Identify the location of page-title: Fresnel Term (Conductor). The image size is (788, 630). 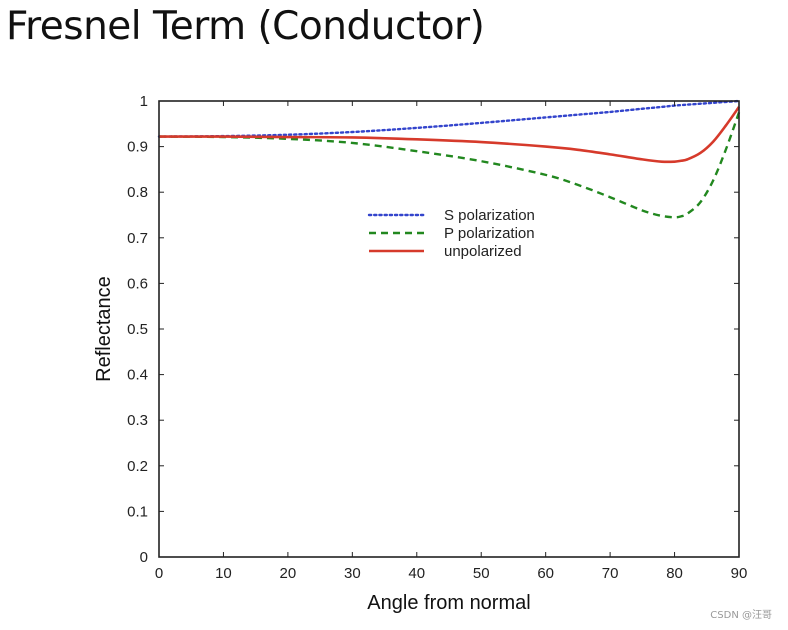
(245, 26).